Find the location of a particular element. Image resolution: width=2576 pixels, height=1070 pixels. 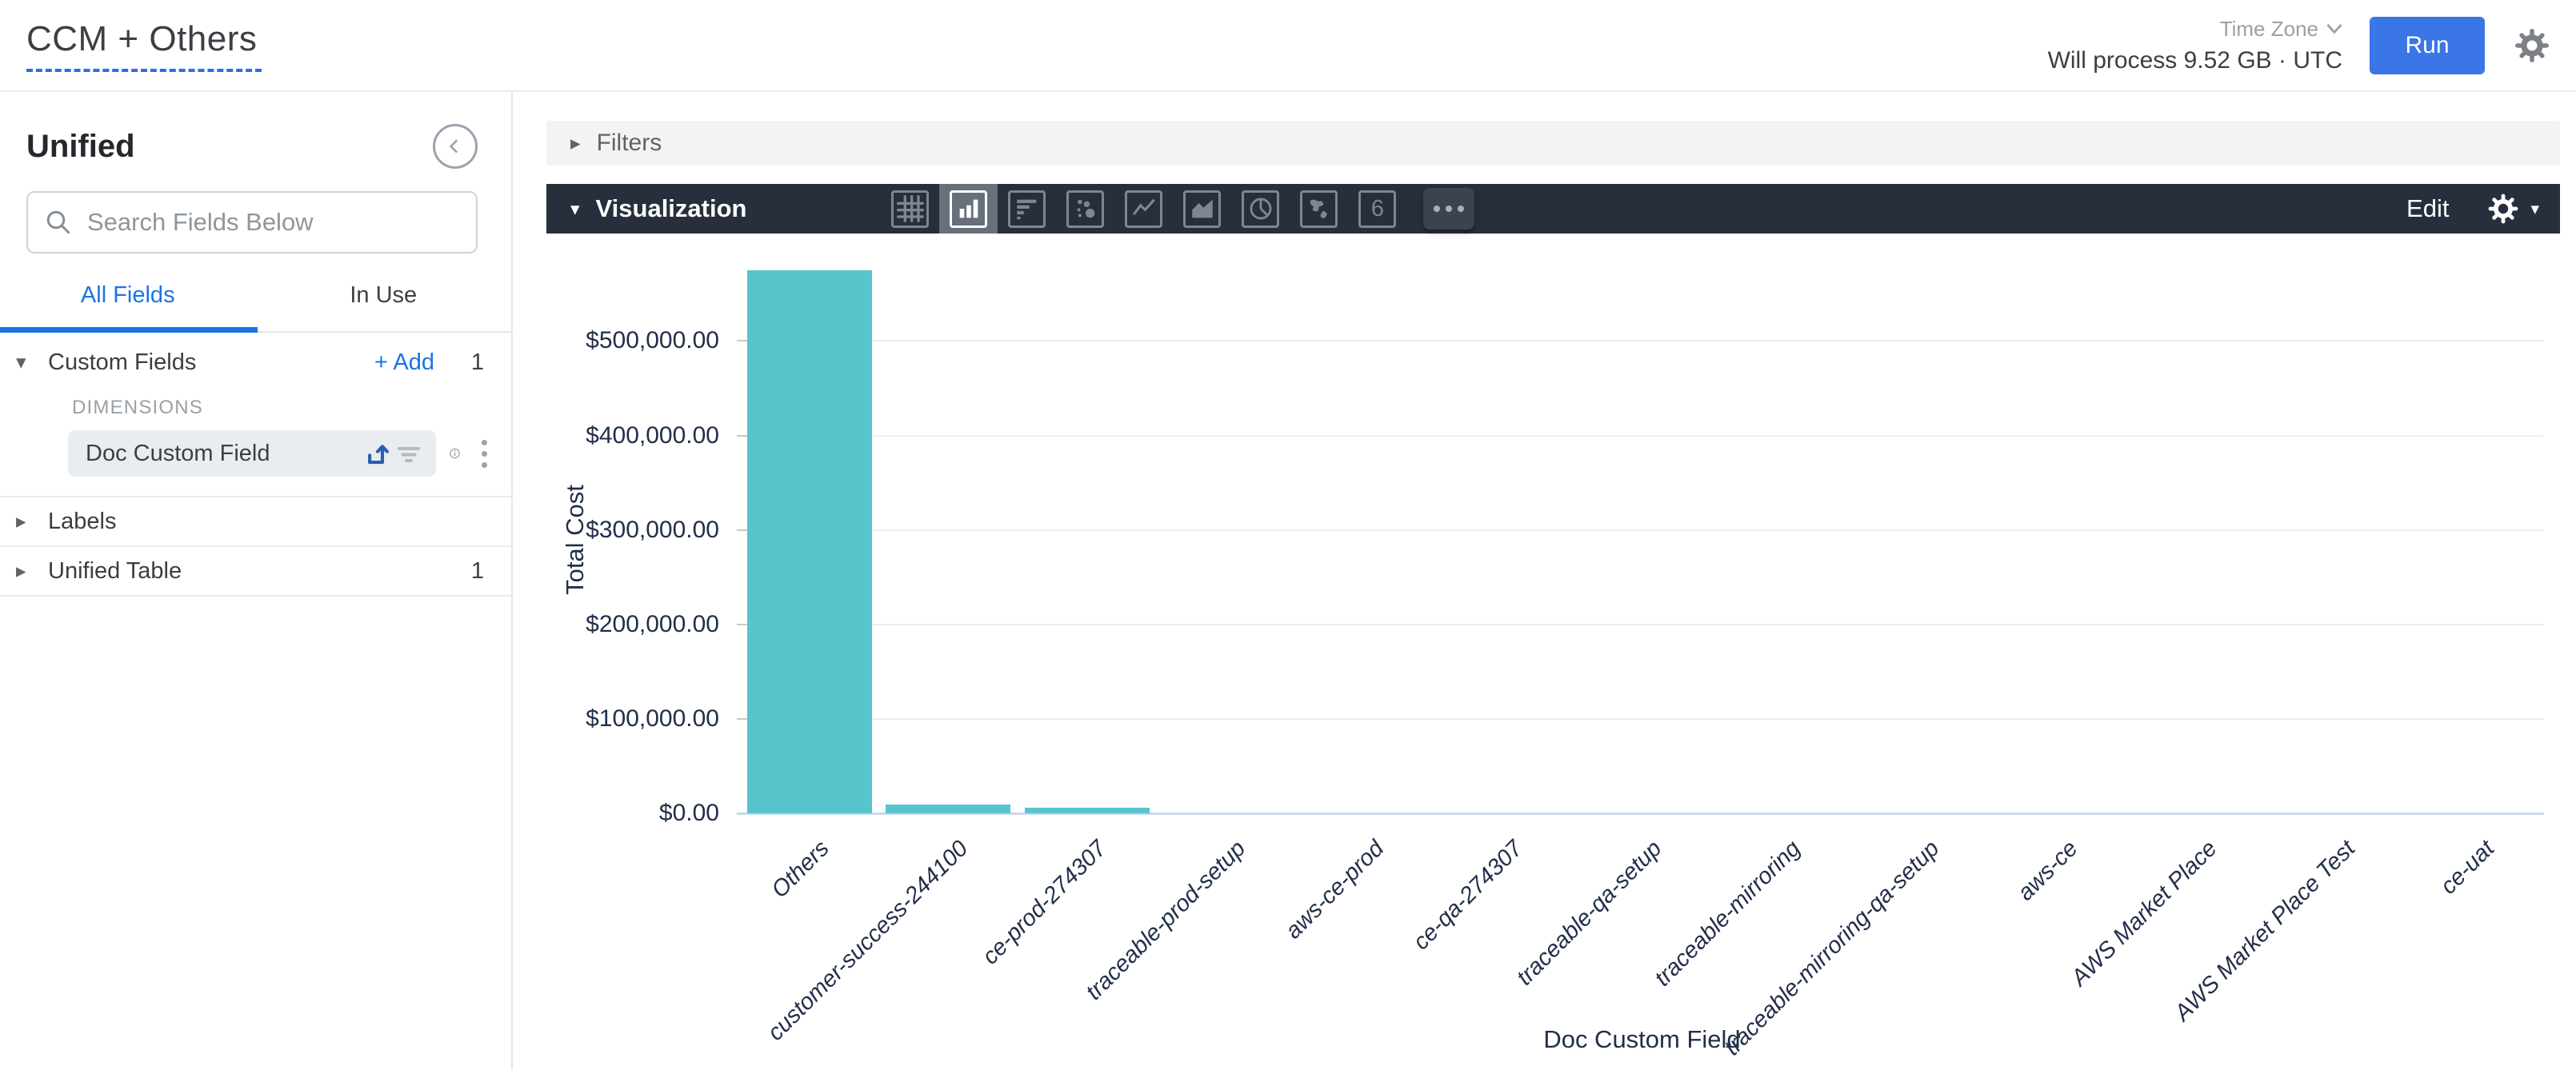

field-row: Doc Custom Field is located at coordinates (281, 453).